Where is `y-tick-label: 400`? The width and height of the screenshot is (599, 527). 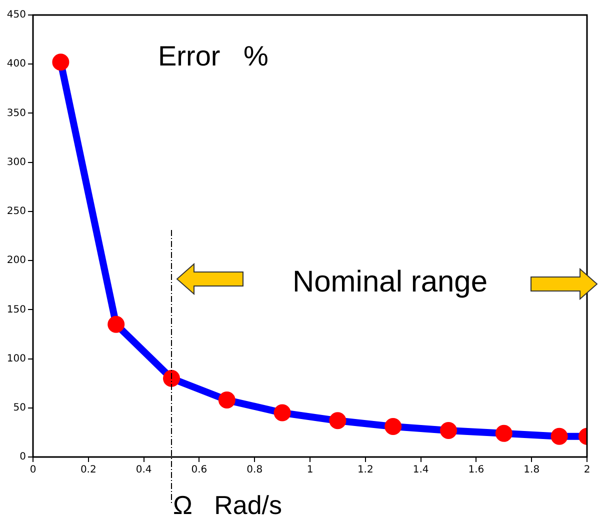 y-tick-label: 400 is located at coordinates (16, 64).